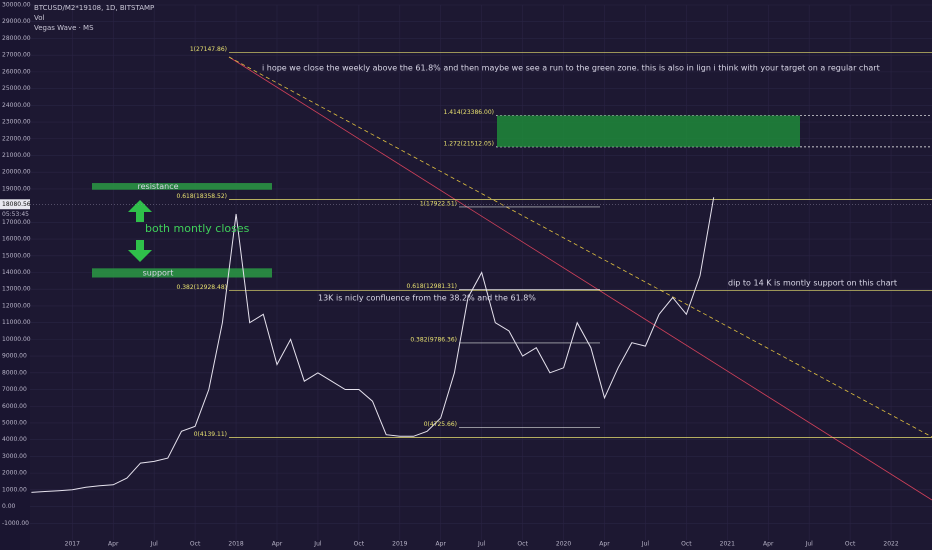 The width and height of the screenshot is (932, 550). What do you see at coordinates (16, 55) in the screenshot?
I see `y-tick-label: 27000.00` at bounding box center [16, 55].